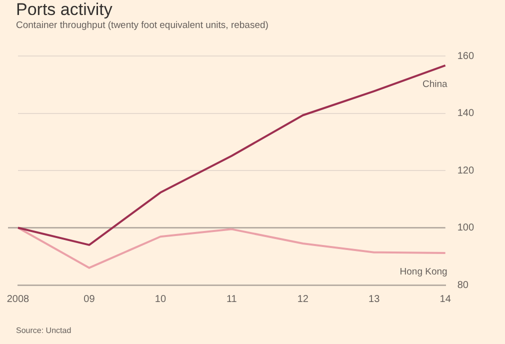 This screenshot has height=344, width=505. Describe the element at coordinates (64, 10) in the screenshot. I see `chart-title: Ports activity` at that location.